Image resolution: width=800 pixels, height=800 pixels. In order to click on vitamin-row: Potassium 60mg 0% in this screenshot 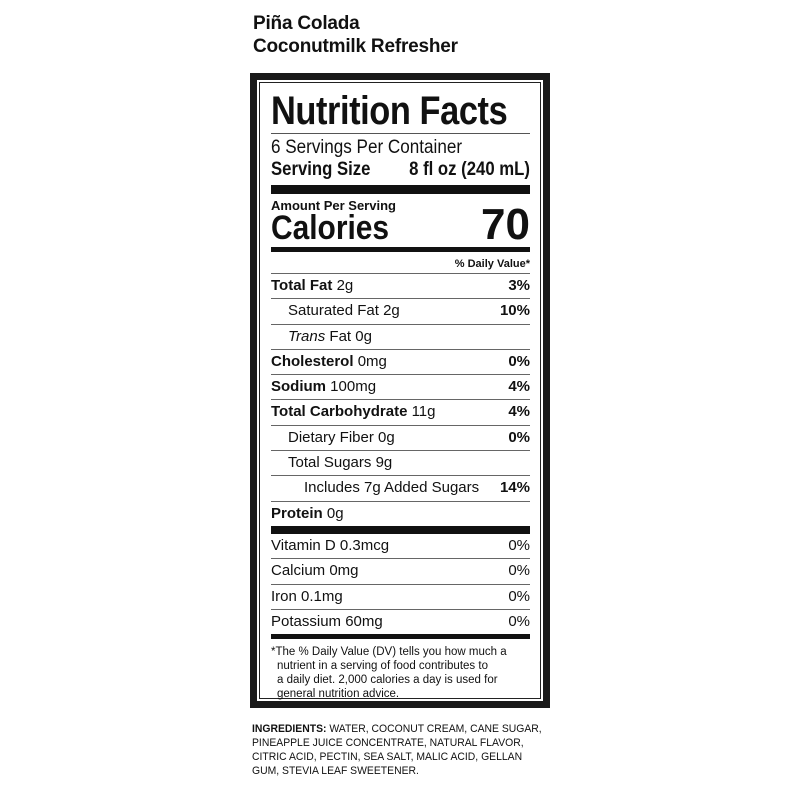, I will do `click(400, 621)`.